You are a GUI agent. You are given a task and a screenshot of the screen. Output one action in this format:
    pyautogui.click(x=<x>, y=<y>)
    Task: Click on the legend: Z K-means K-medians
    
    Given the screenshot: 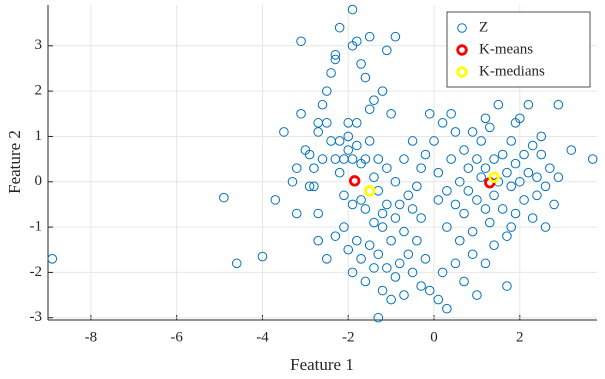 What is the action you would take?
    pyautogui.click(x=518, y=49)
    